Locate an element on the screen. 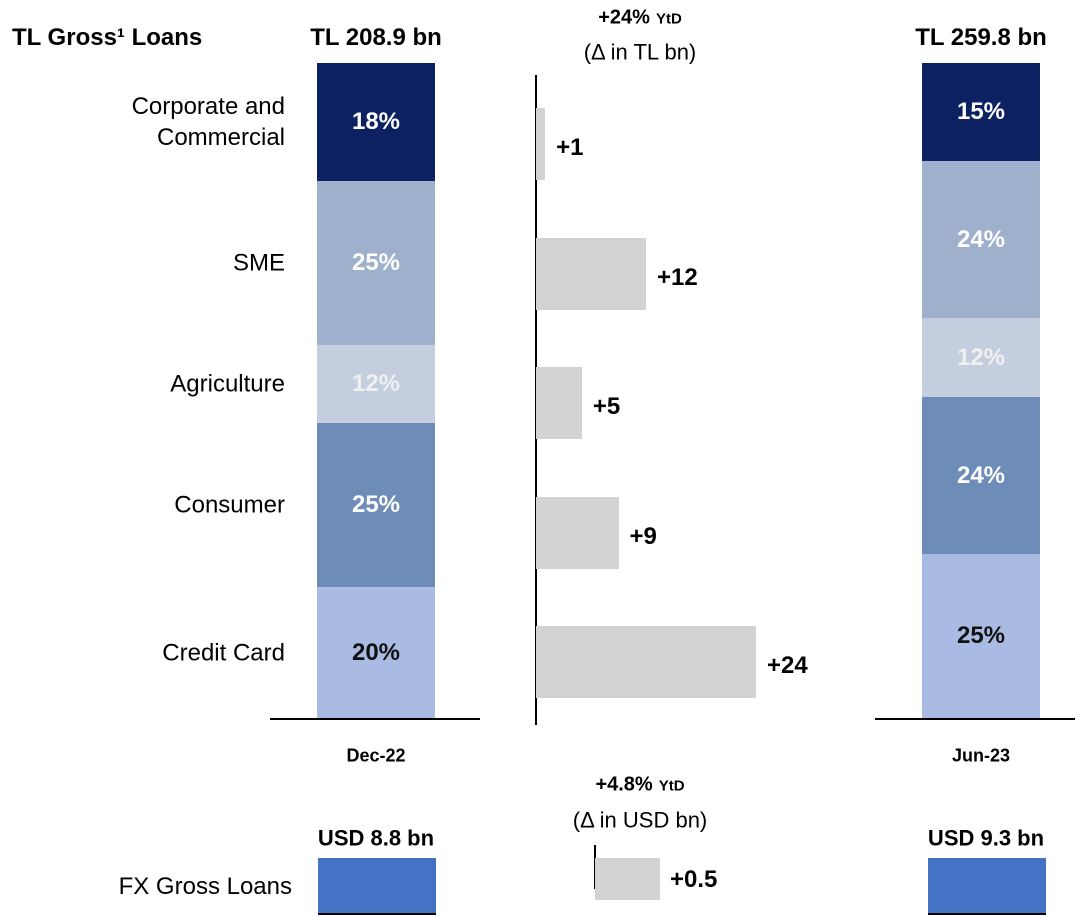 This screenshot has width=1081, height=917. category-label: FX Gross Loans is located at coordinates (205, 887).